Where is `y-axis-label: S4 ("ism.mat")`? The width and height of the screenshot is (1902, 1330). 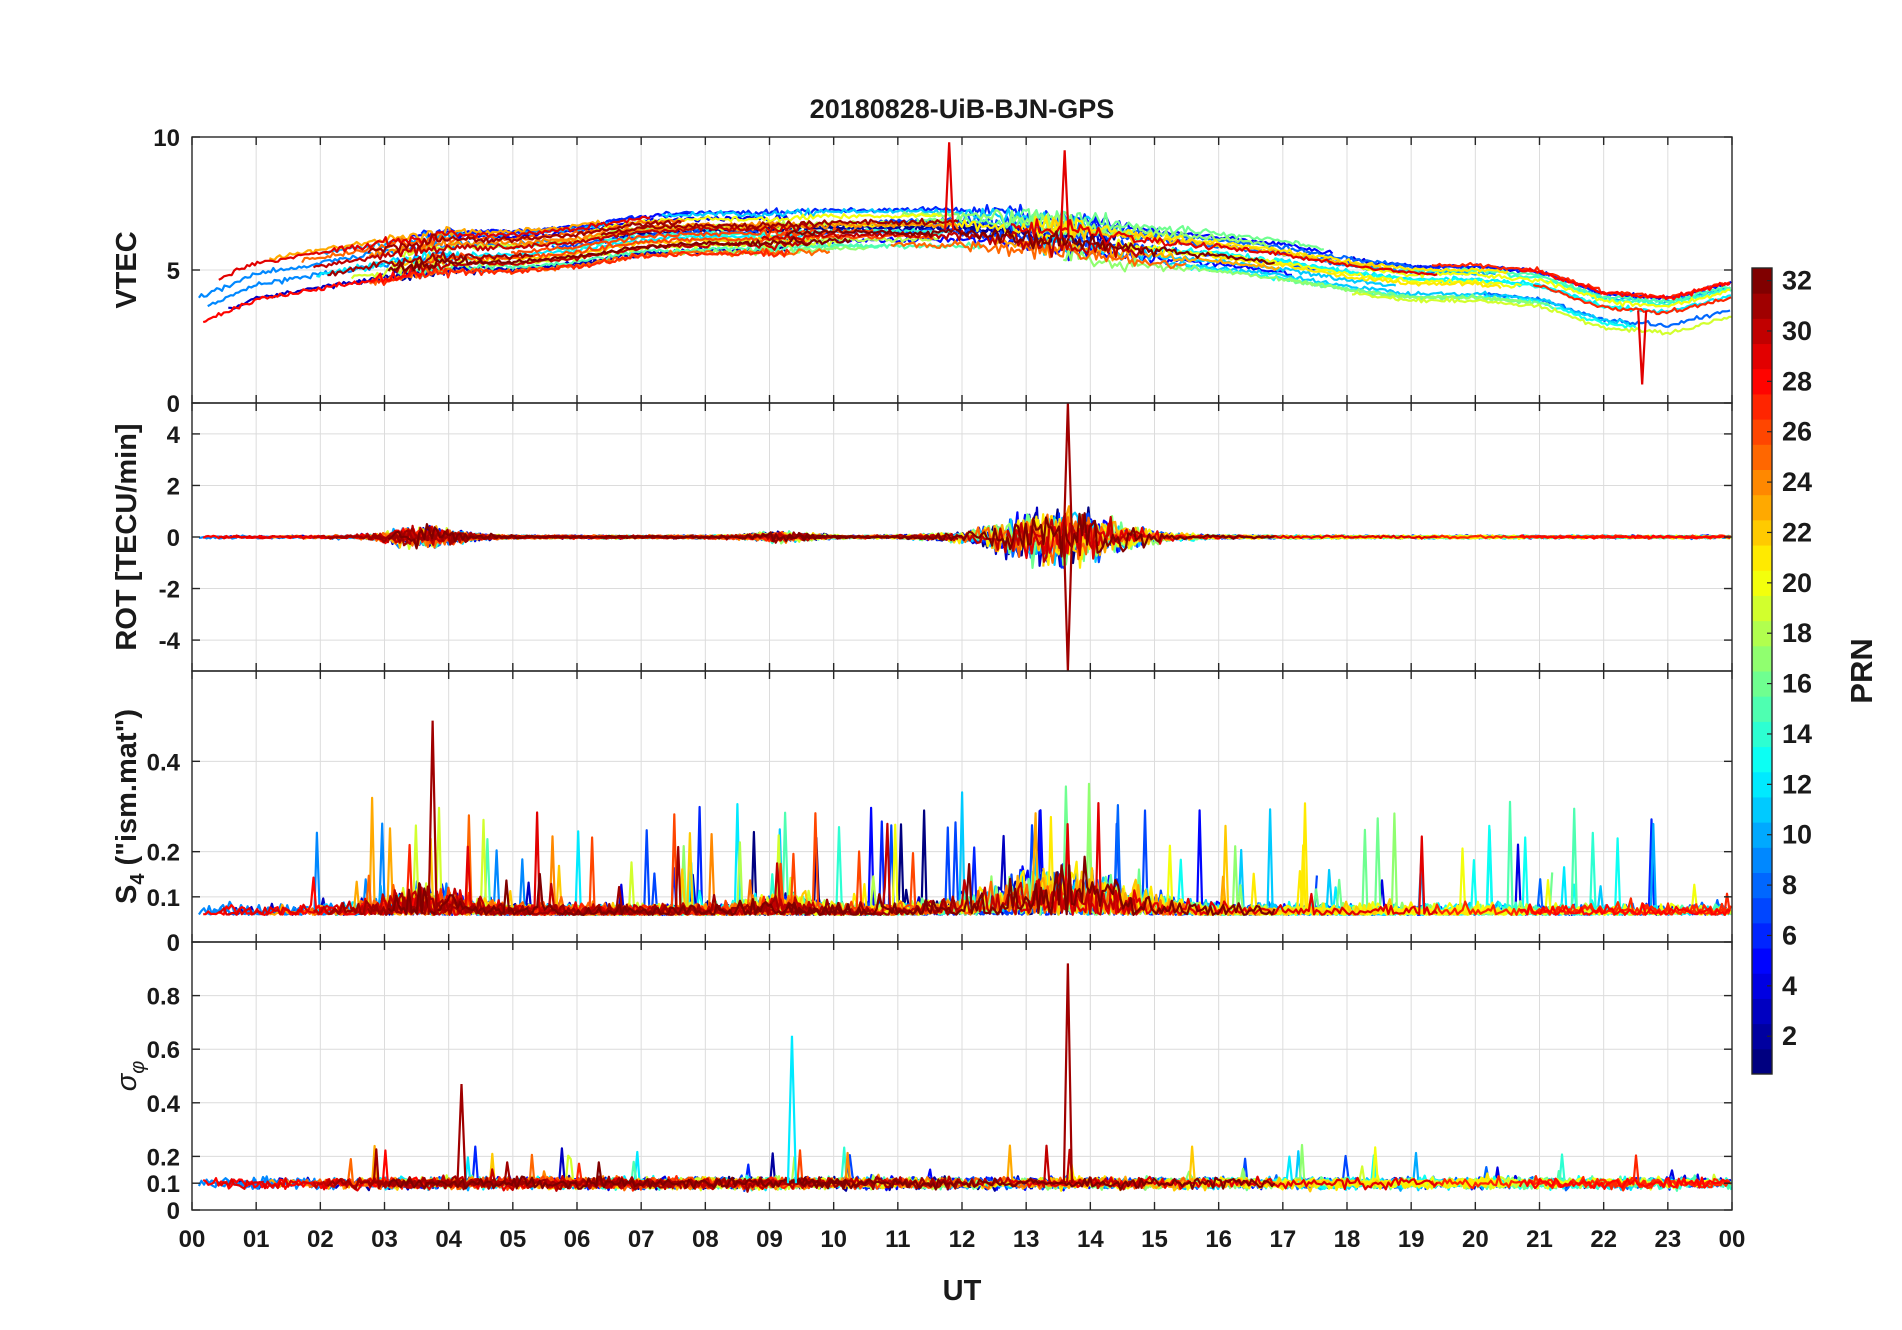 y-axis-label: S4 ("ism.mat") is located at coordinates (130, 806).